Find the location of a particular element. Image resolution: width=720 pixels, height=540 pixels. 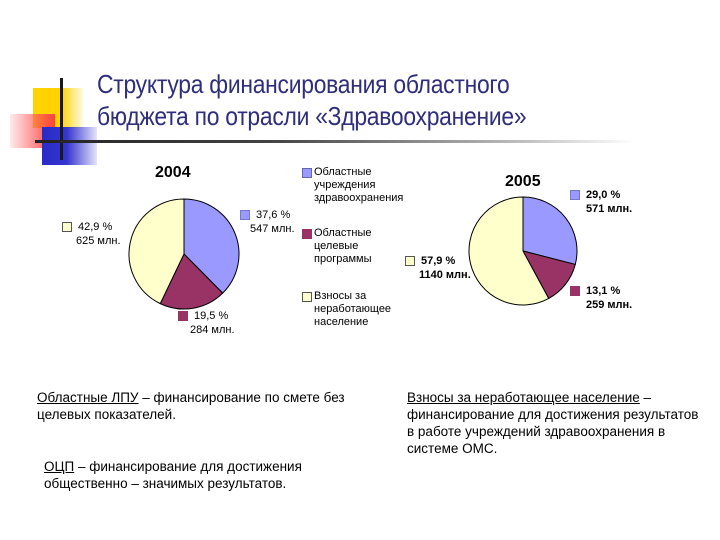

logo-blue-square is located at coordinates (69, 146).